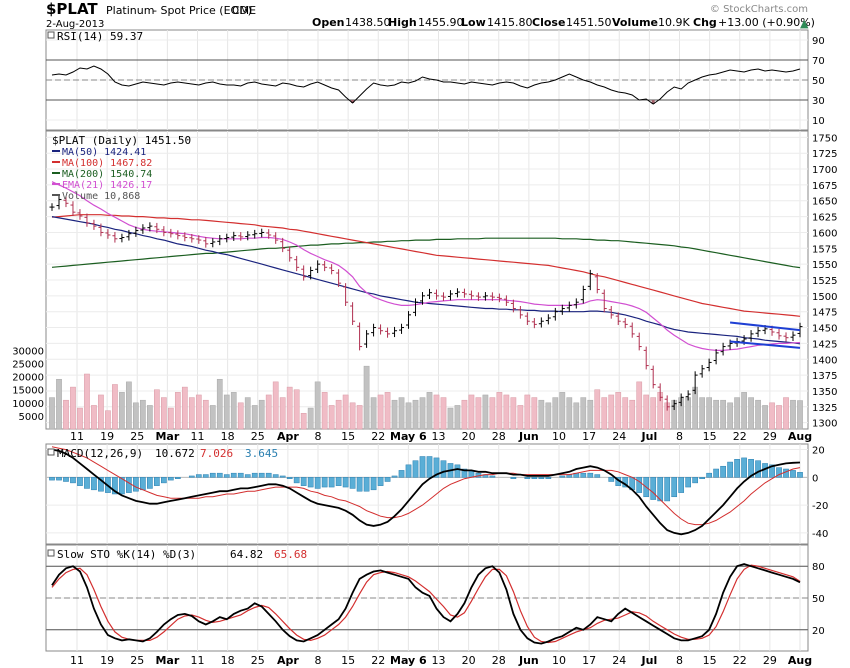  I want to click on trendline-lower, so click(765, 344).